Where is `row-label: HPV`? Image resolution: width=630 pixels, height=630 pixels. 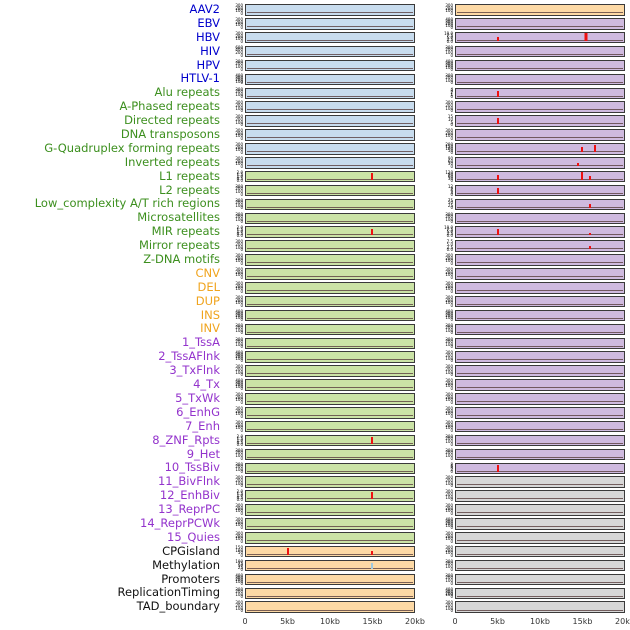 row-label: HPV is located at coordinates (208, 65).